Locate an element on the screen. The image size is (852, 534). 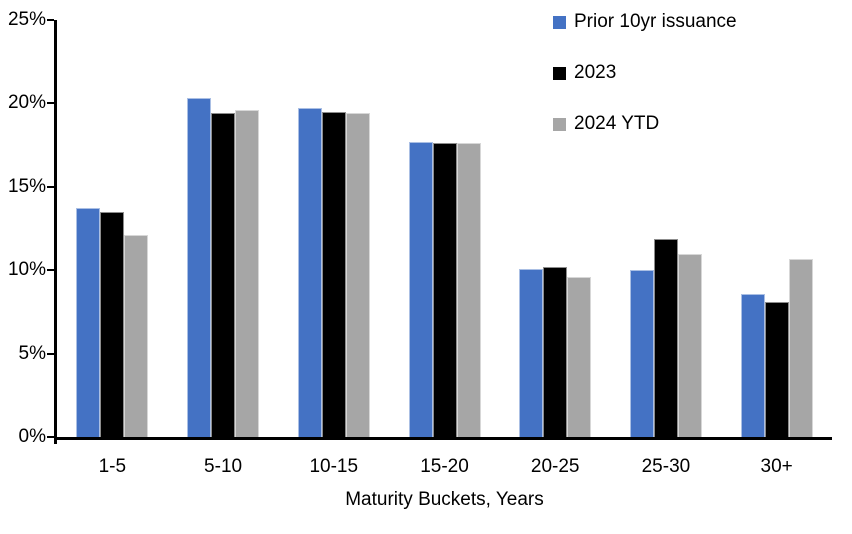
y-tick-label: 0% is located at coordinates (32, 436).